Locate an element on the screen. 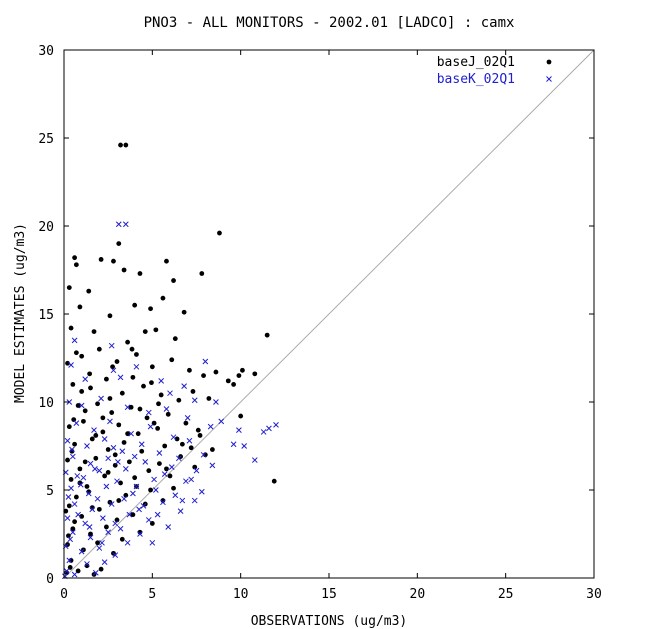 The height and width of the screenshot is (629, 650). x-tick-label: 0 is located at coordinates (64, 594).